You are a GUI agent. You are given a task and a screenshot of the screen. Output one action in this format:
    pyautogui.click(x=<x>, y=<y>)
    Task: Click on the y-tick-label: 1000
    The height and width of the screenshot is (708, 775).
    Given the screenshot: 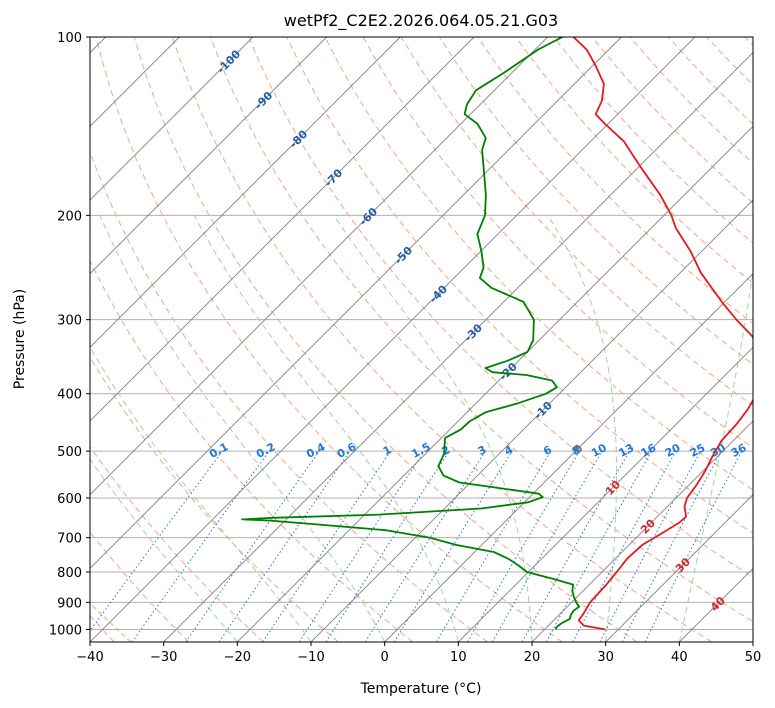 What is the action you would take?
    pyautogui.click(x=65, y=630)
    